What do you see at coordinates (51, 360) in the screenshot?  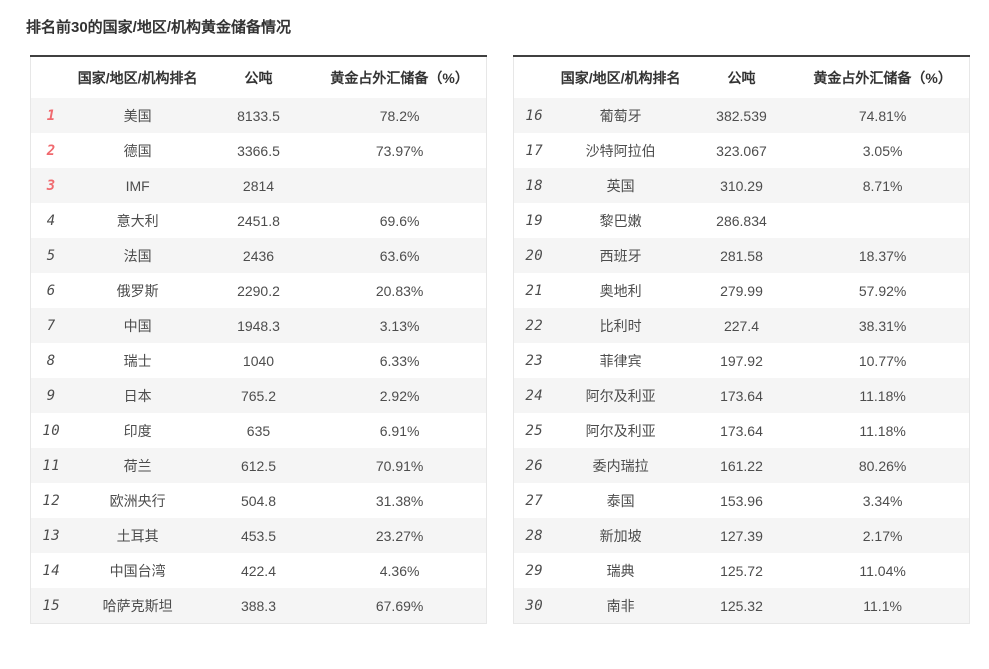 I see `rank-cell: 8` at bounding box center [51, 360].